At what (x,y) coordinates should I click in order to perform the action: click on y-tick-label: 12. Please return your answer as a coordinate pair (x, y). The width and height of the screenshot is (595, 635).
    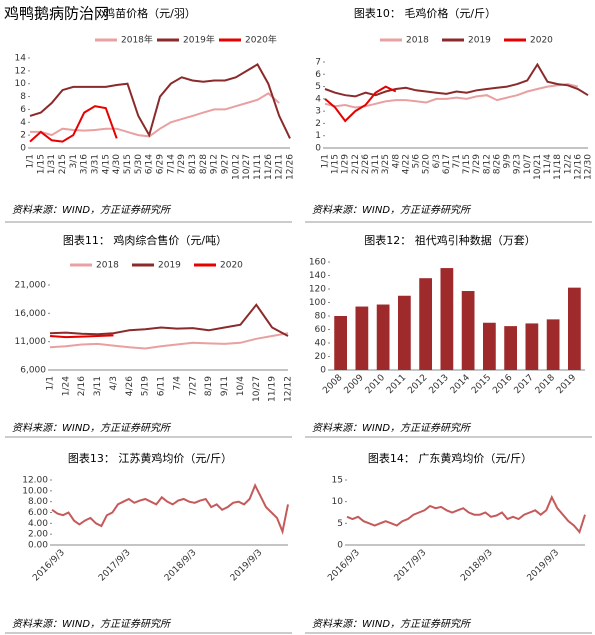
    Looking at the image, I should click on (20, 71).